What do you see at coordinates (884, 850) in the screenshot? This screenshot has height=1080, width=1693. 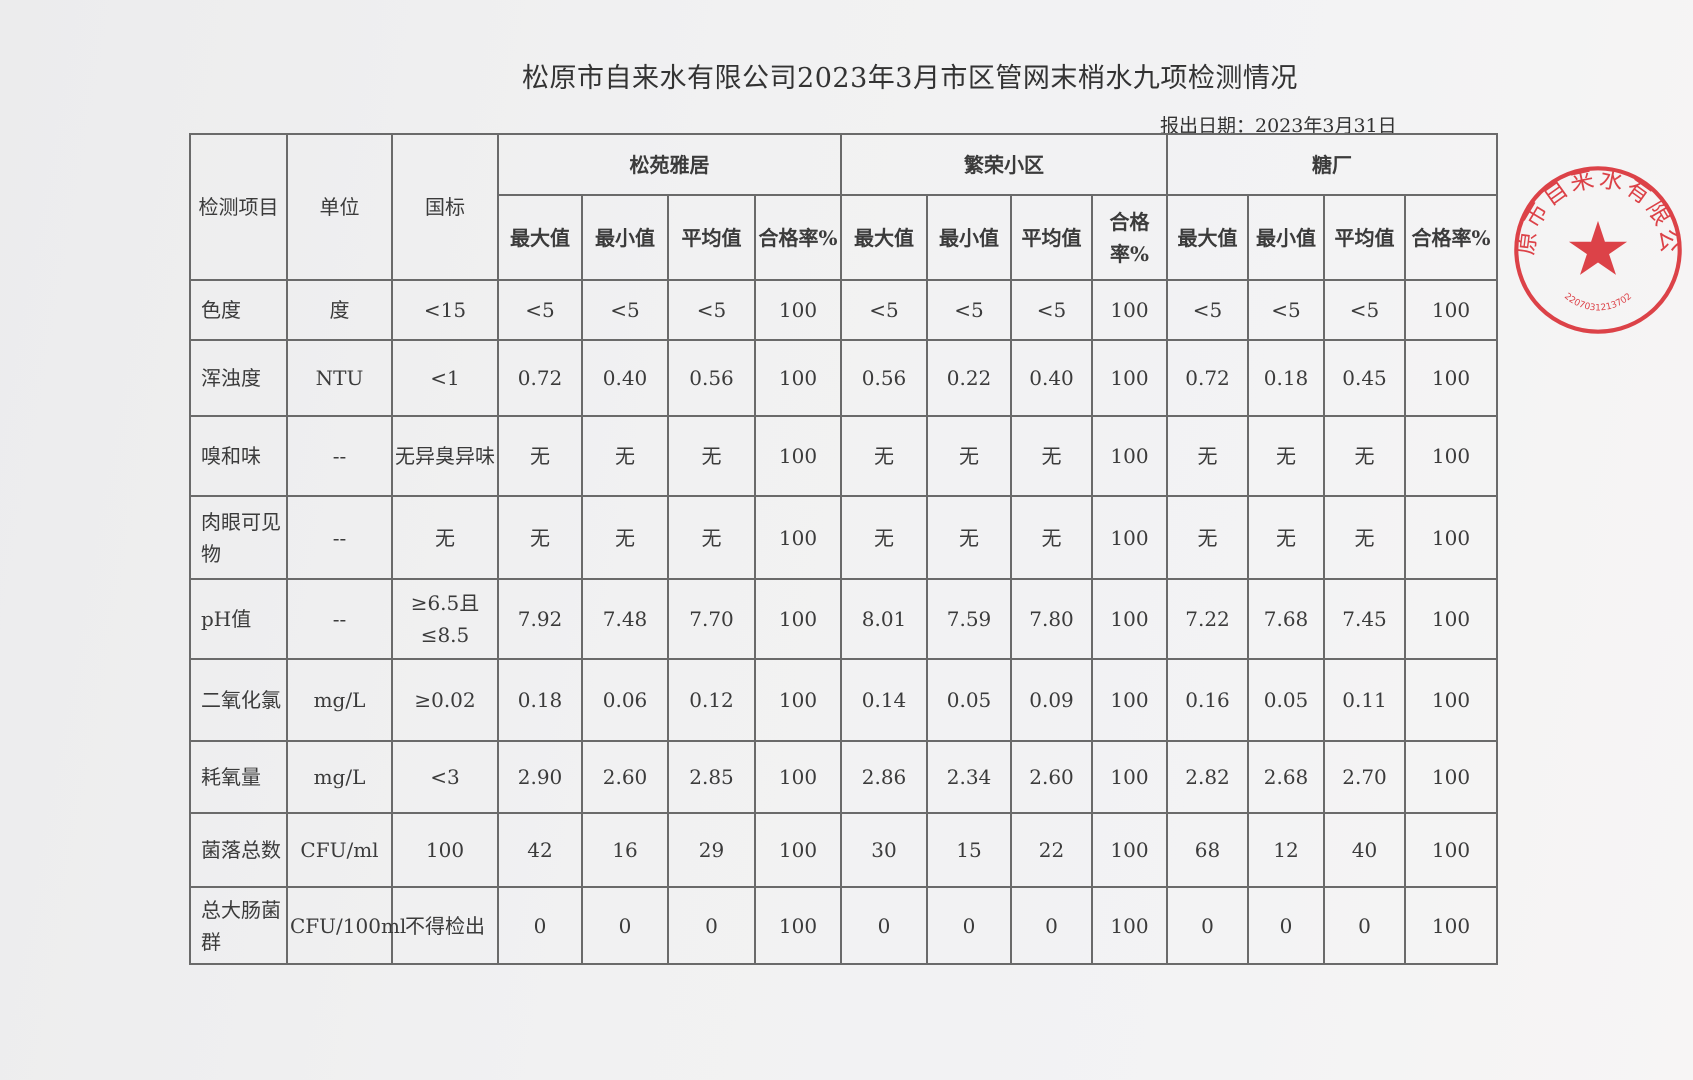 I see `value-cell: 30` at bounding box center [884, 850].